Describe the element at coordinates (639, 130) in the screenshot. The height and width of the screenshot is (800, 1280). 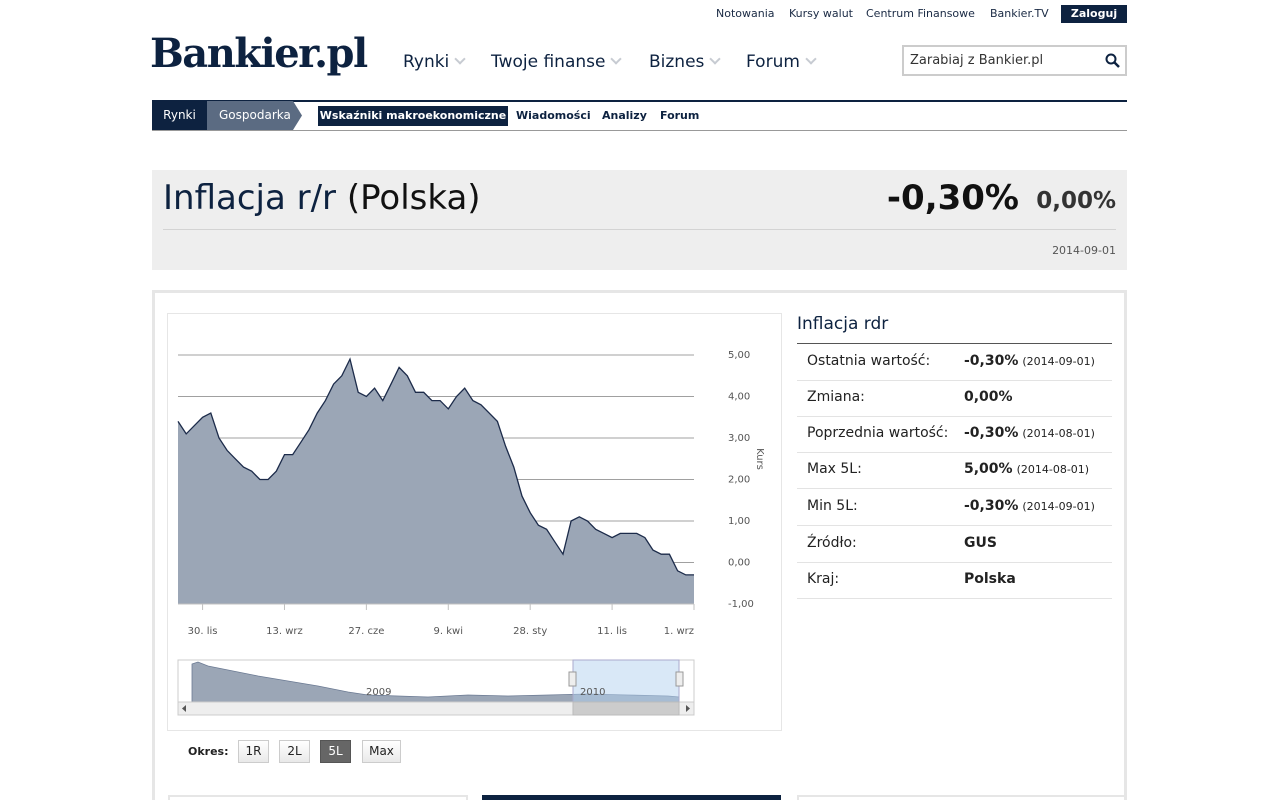
I see `subnav-rule` at that location.